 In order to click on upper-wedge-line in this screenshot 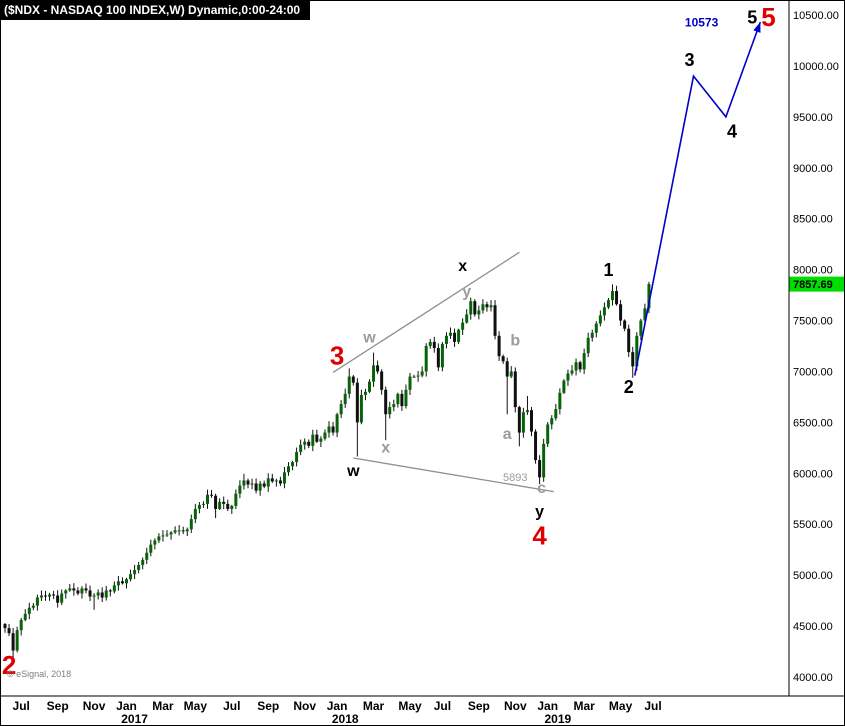, I will do `click(426, 312)`.